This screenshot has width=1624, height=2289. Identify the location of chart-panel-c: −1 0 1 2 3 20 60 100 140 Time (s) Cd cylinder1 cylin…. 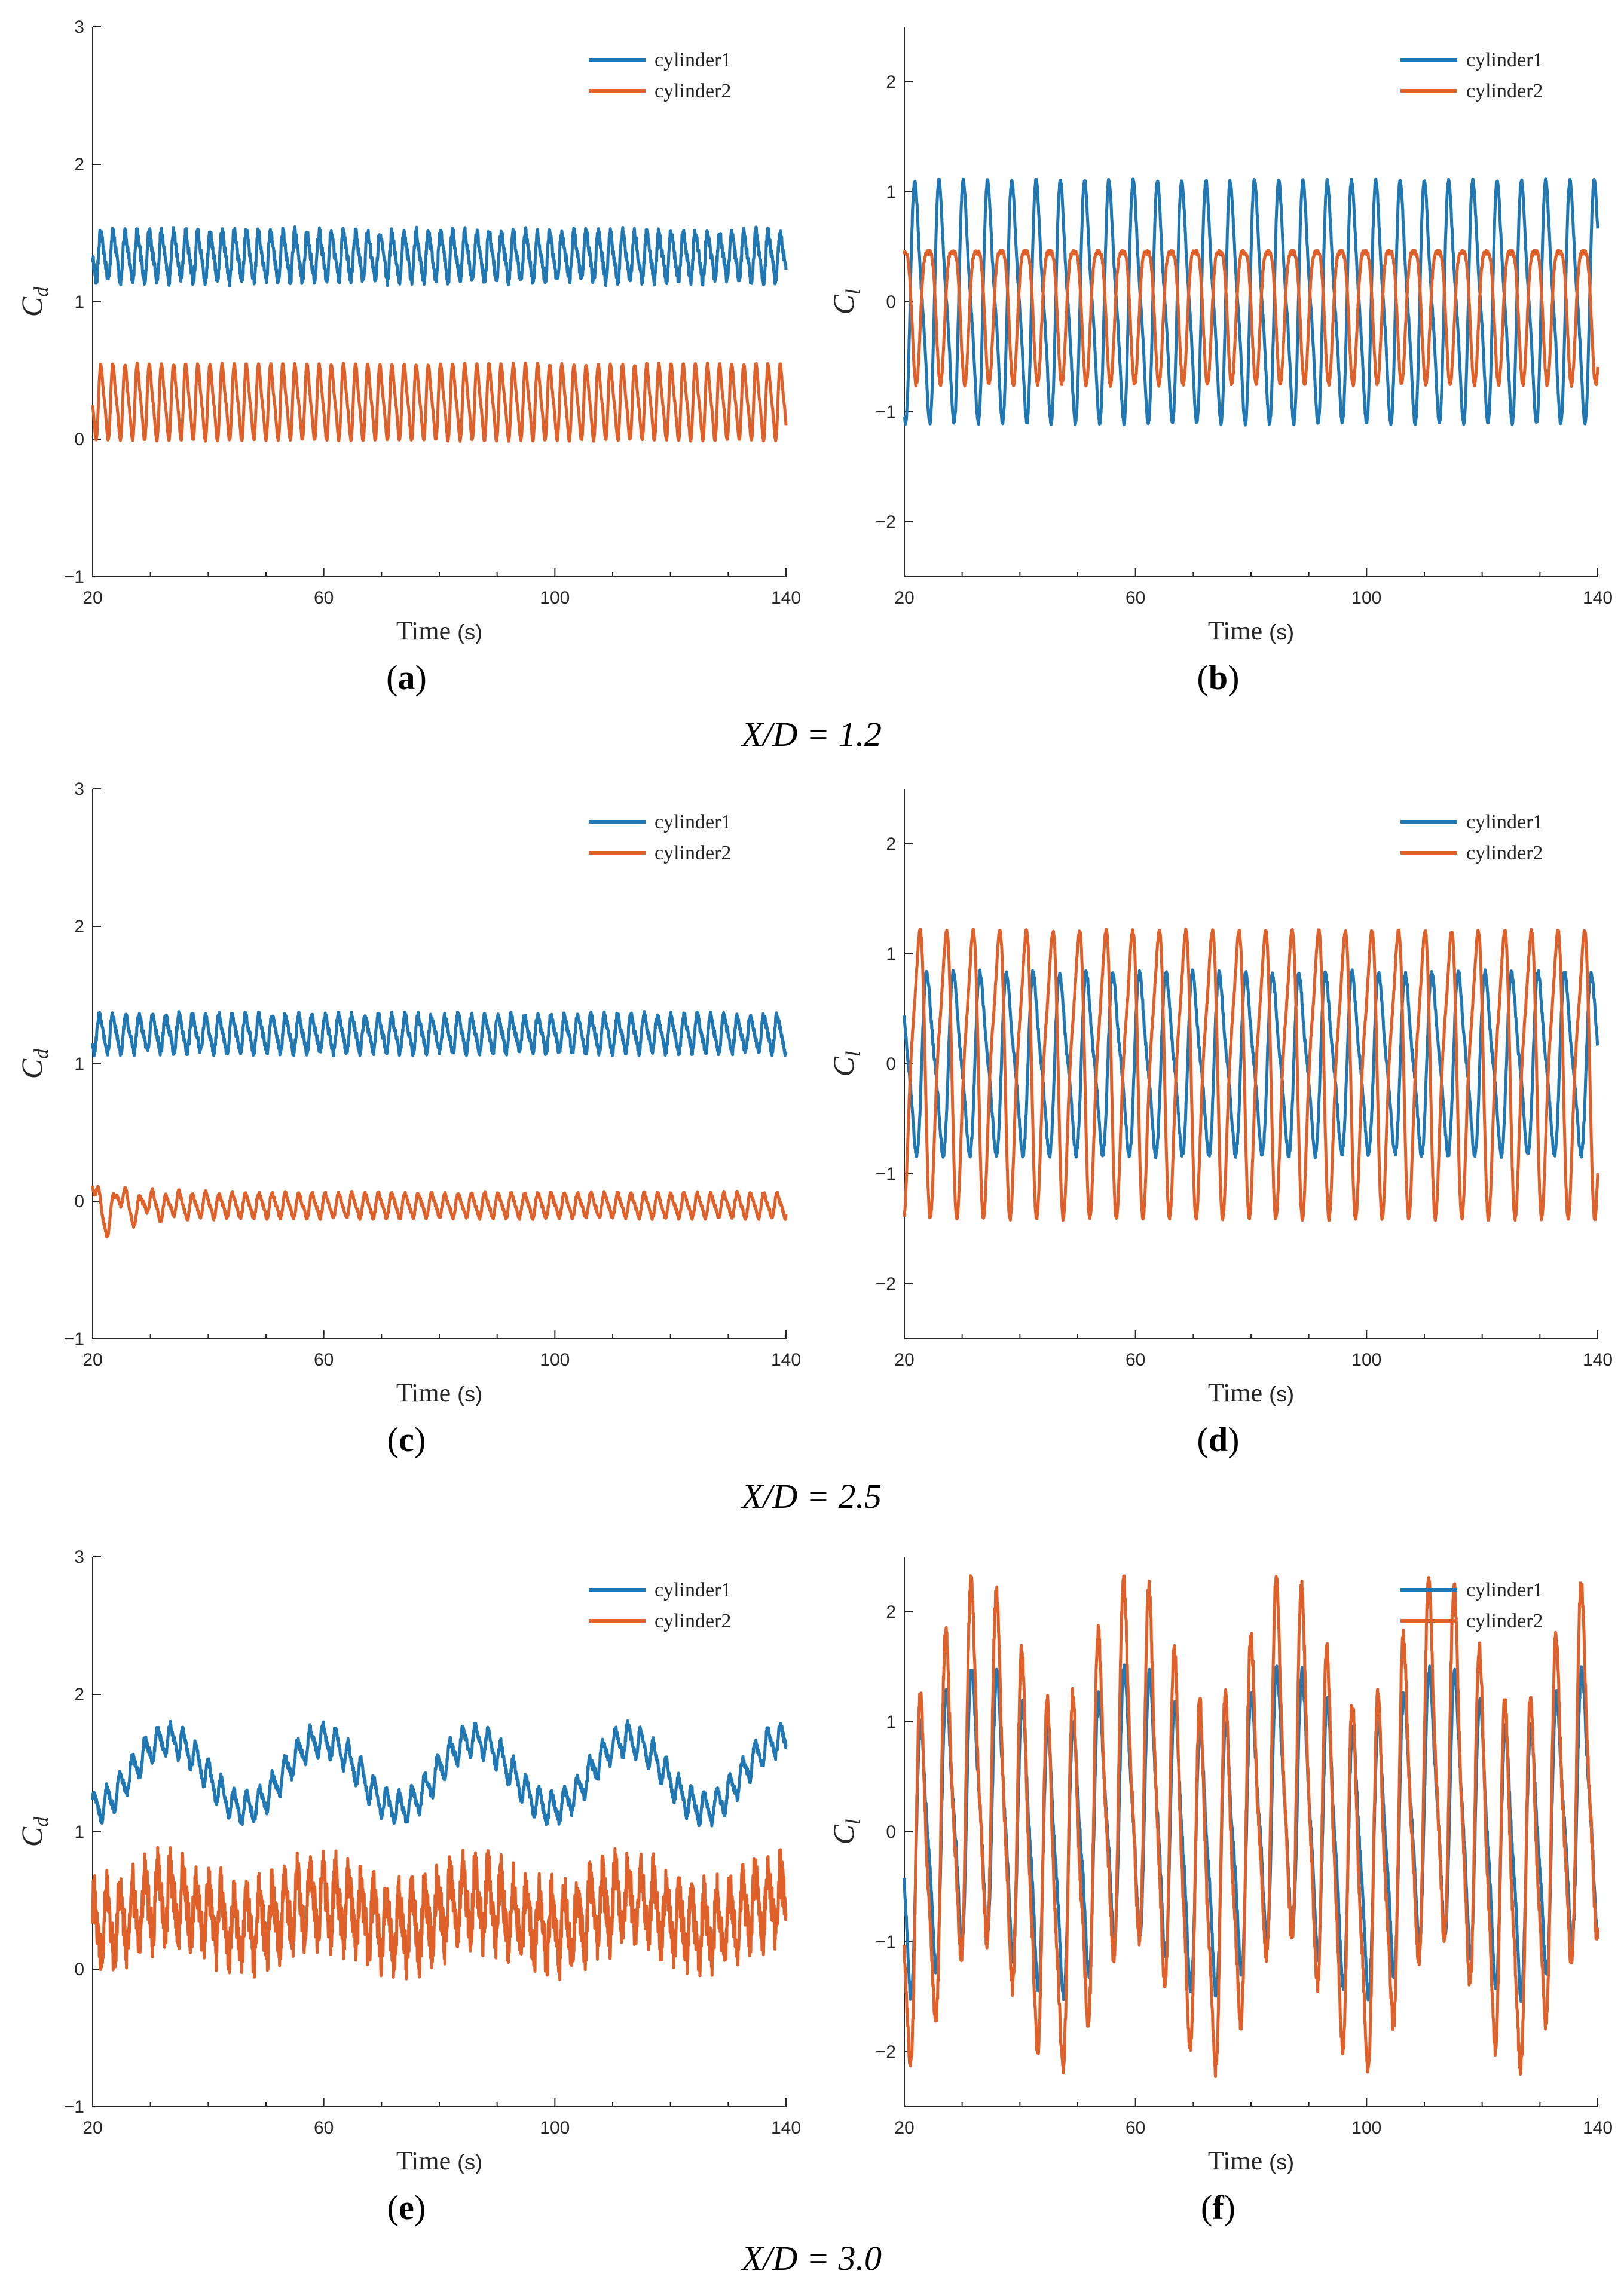
(408, 1093).